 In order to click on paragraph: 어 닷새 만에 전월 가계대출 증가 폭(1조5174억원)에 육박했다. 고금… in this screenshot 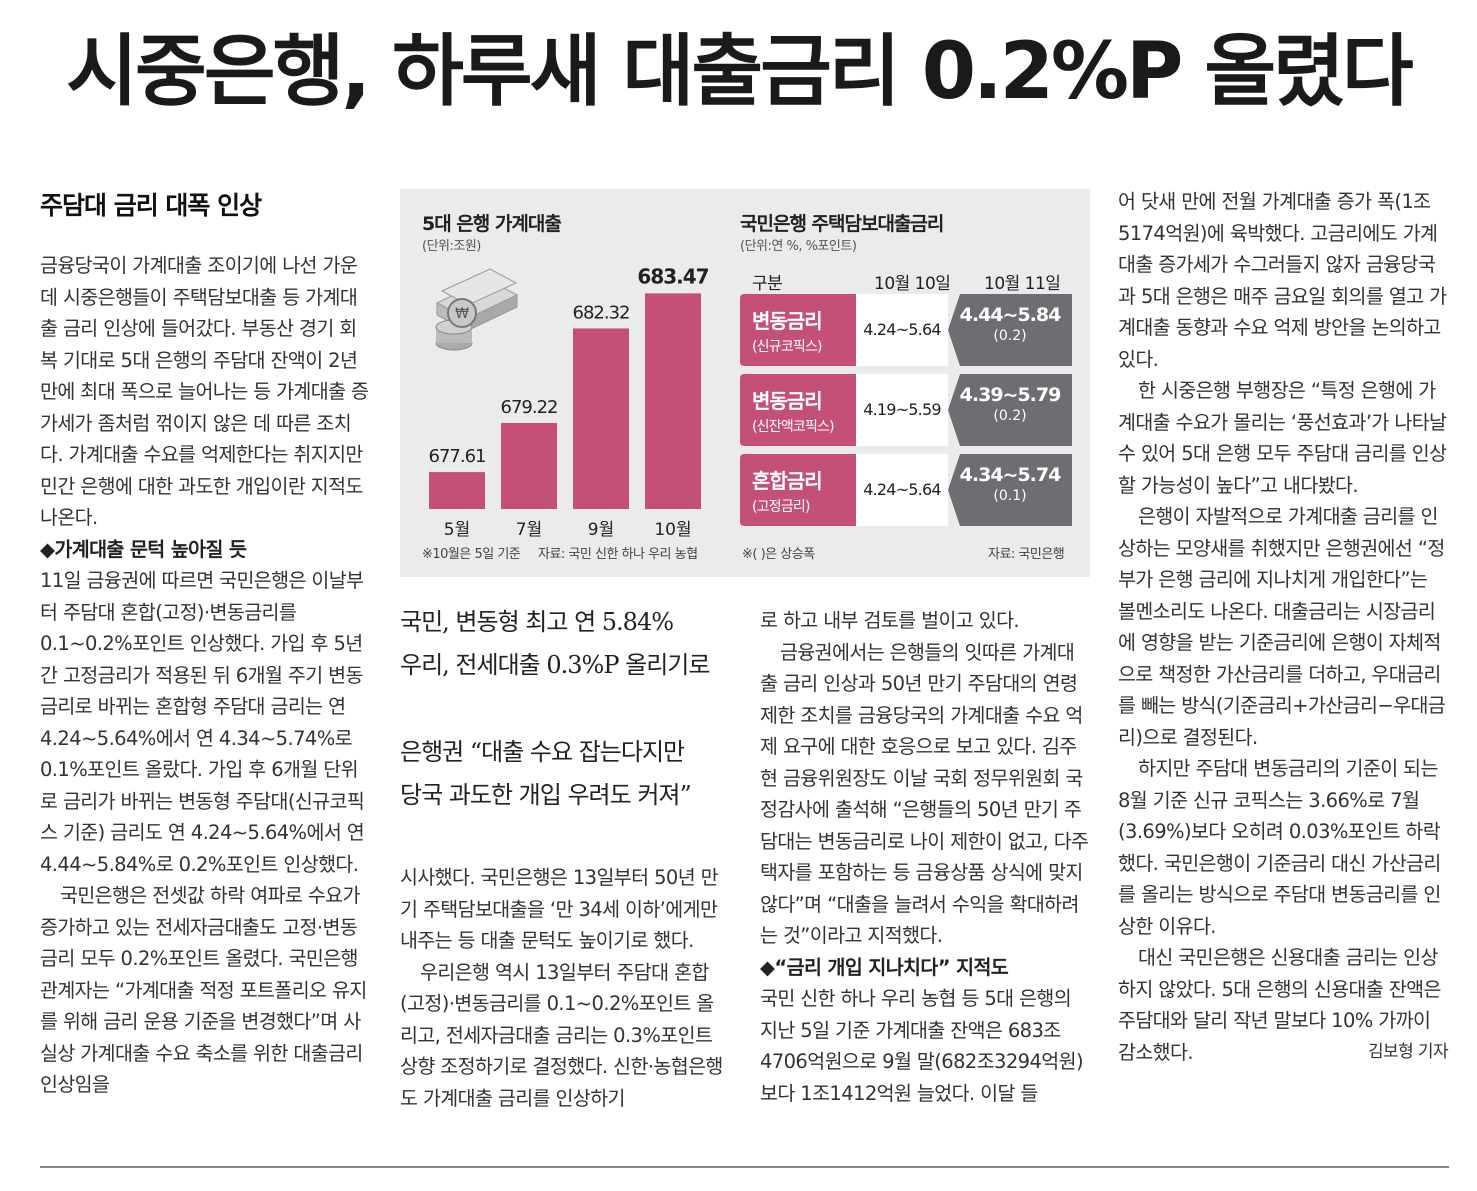, I will do `click(1282, 280)`.